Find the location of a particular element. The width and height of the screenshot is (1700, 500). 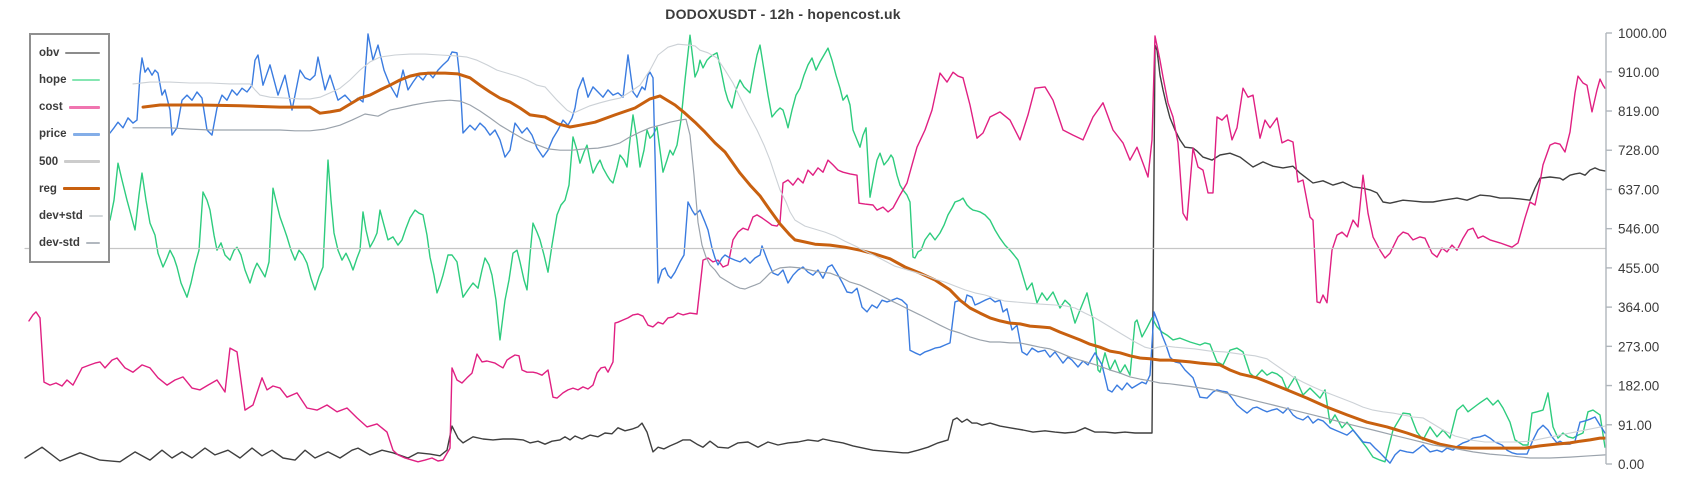

y-axis-tick-label: 910.00 is located at coordinates (1638, 72).